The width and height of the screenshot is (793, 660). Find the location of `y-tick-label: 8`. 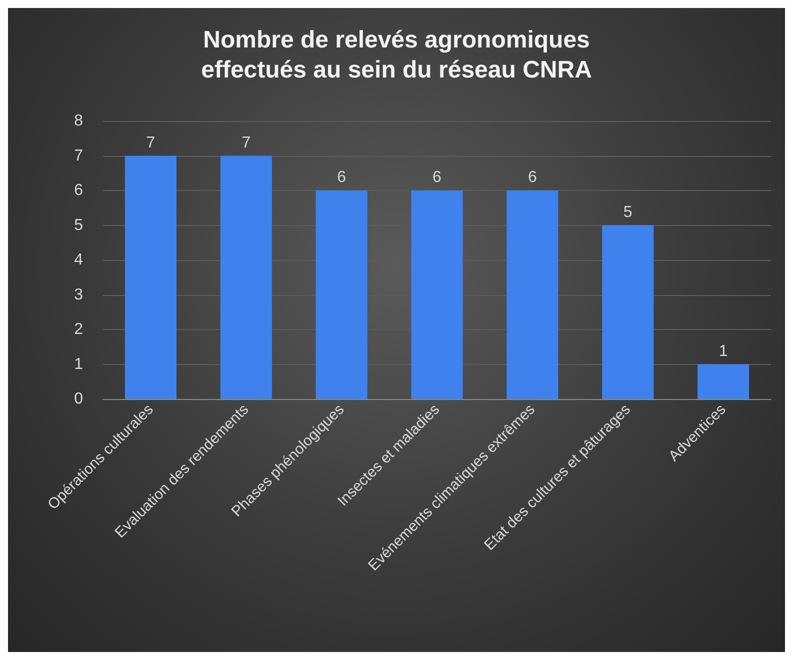

y-tick-label: 8 is located at coordinates (79, 121).